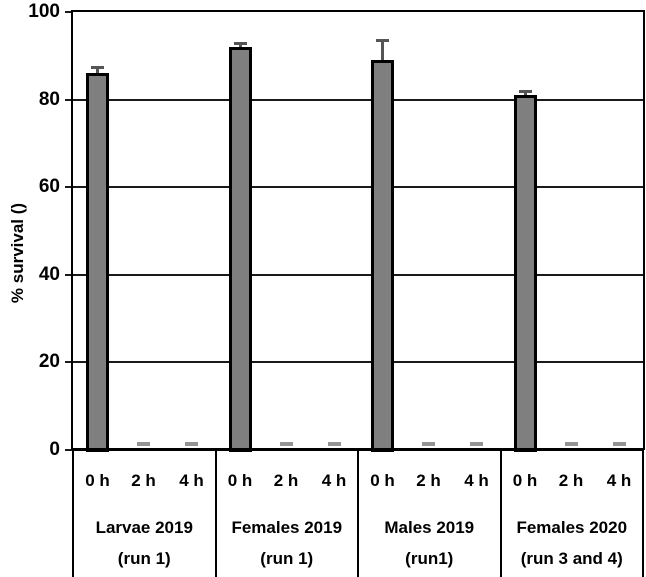 This screenshot has height=577, width=646. Describe the element at coordinates (17, 253) in the screenshot. I see `y-axis-title: % survival ()` at that location.